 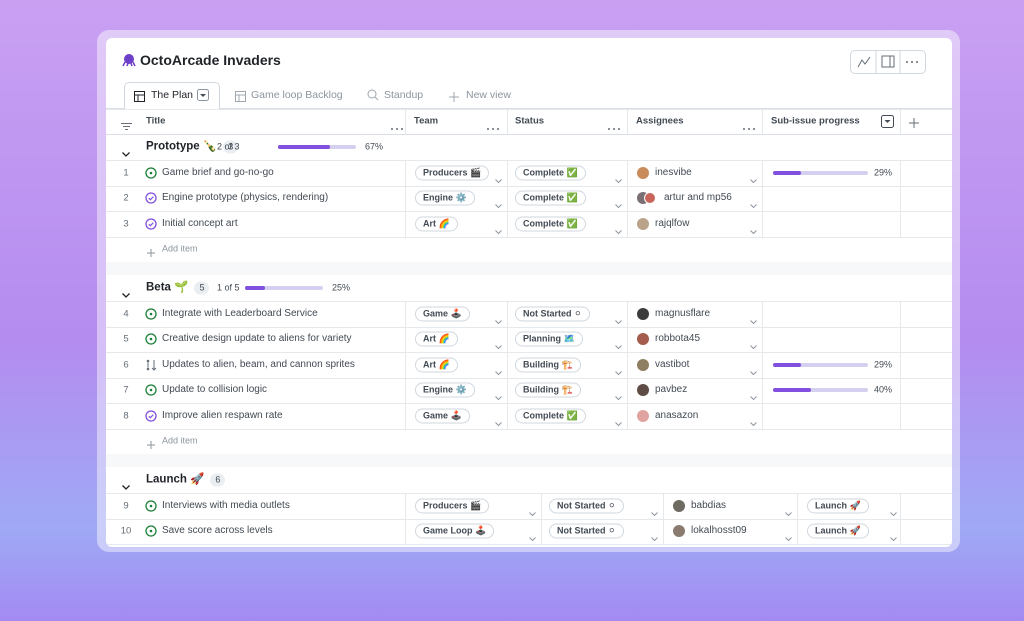 I want to click on assignee: vastibot, so click(x=672, y=364).